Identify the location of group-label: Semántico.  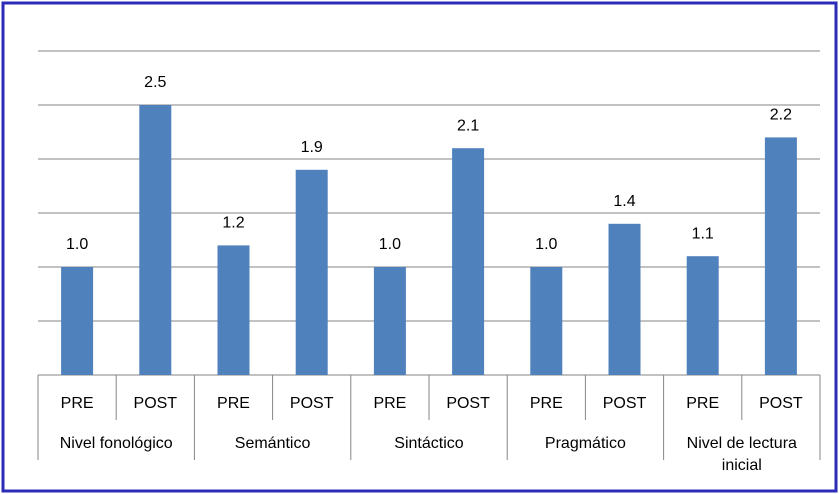
(272, 443).